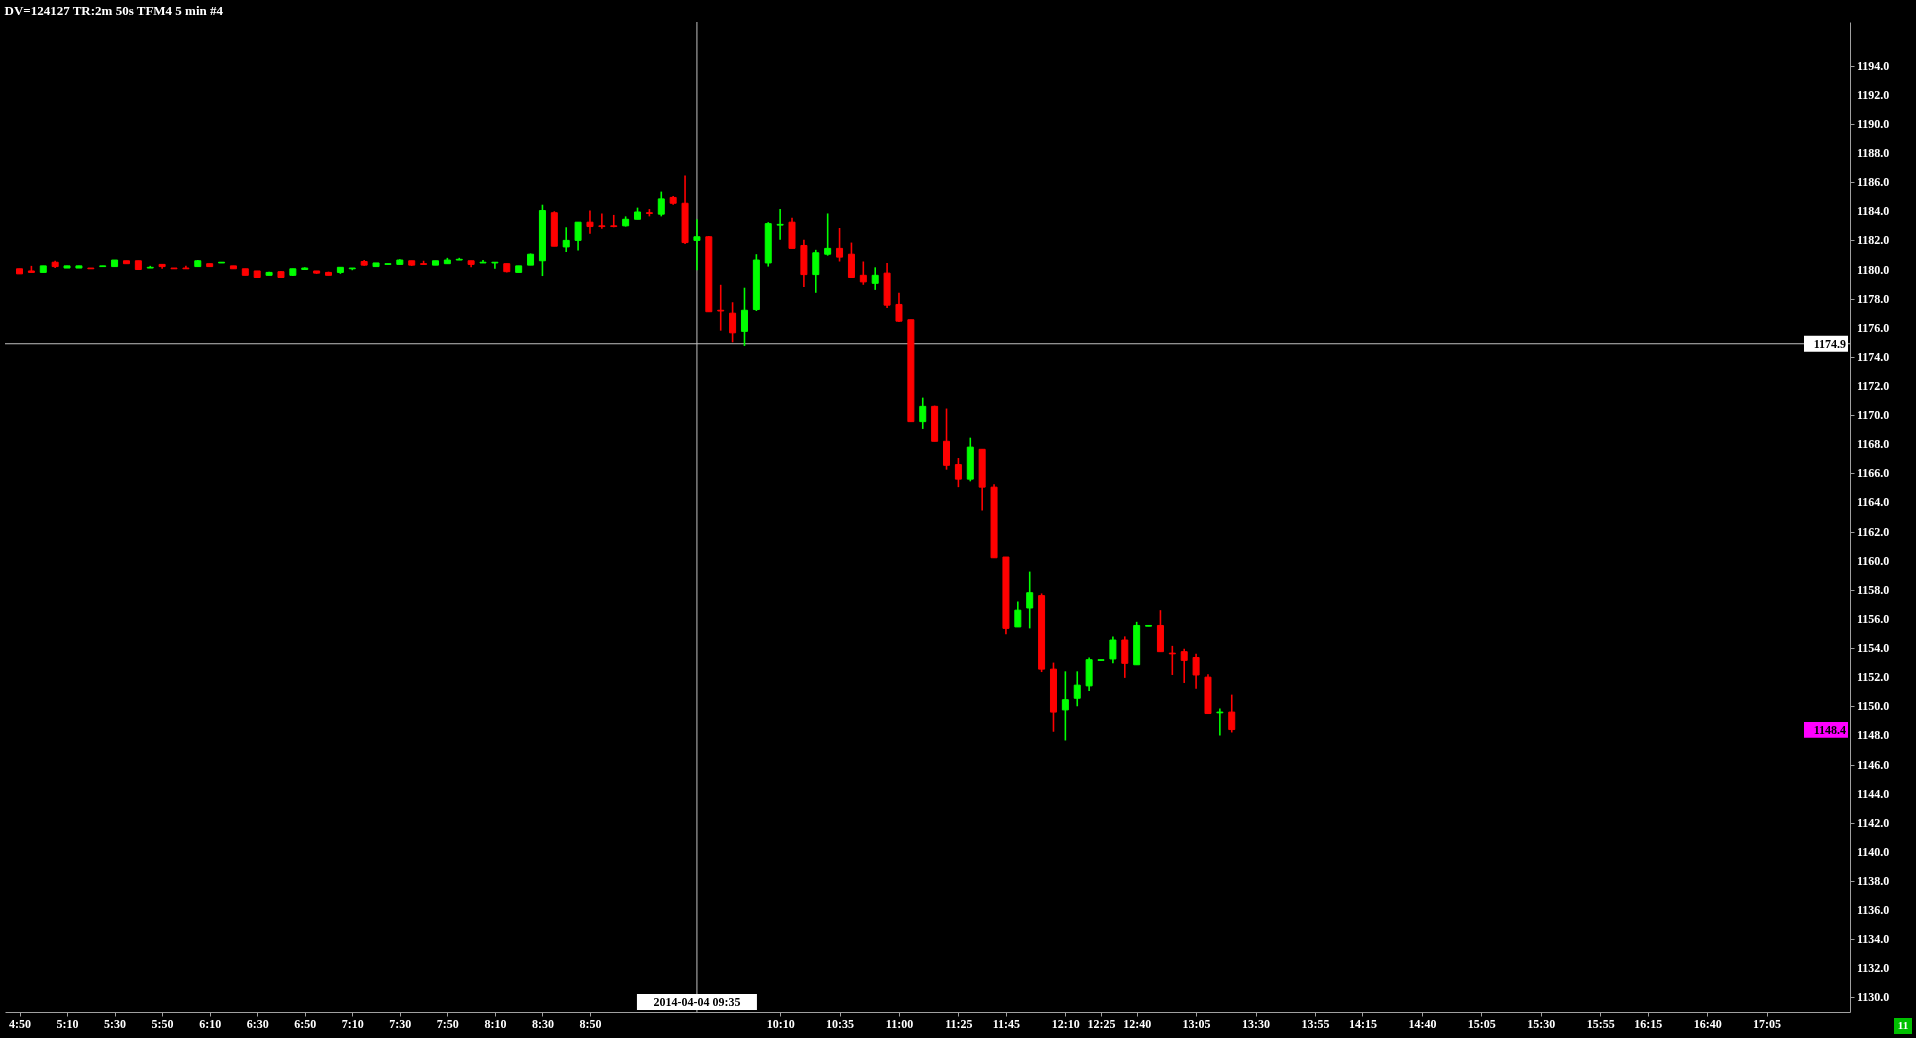 Image resolution: width=1916 pixels, height=1049 pixels. What do you see at coordinates (1481, 1023) in the screenshot?
I see `x-tick-label: 15:05` at bounding box center [1481, 1023].